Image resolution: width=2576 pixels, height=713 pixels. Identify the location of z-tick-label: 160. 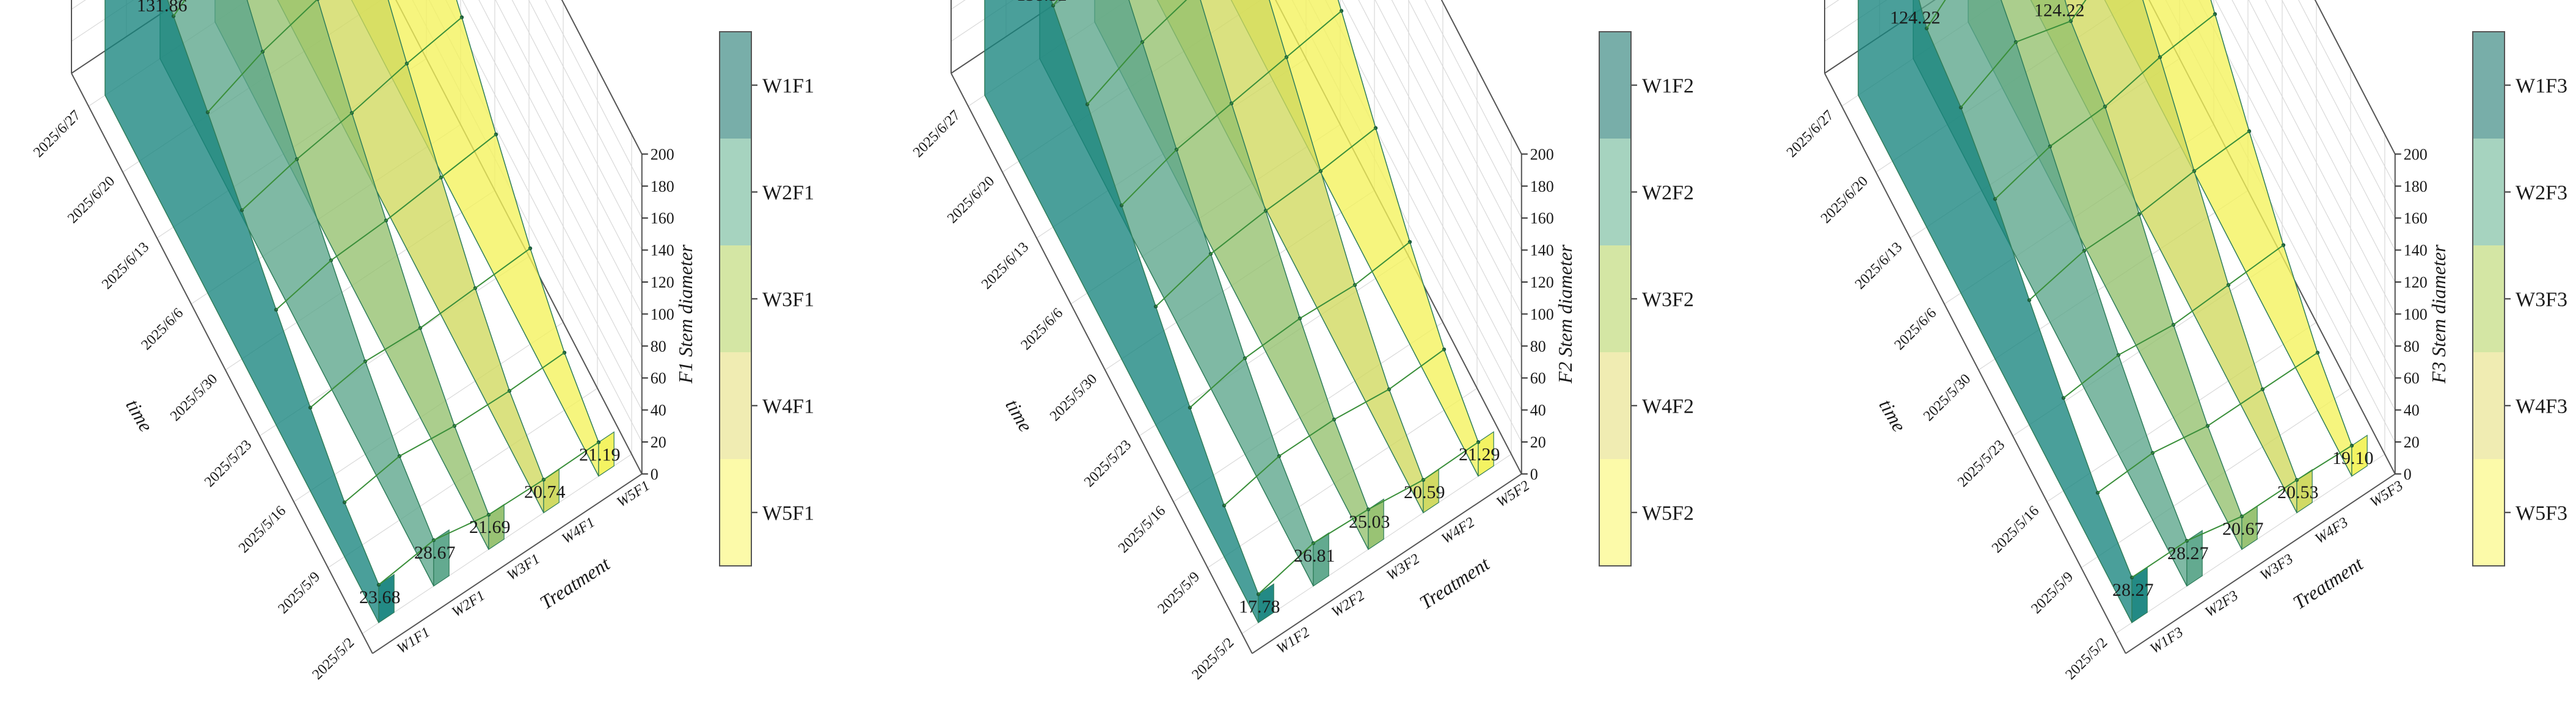
(1542, 218).